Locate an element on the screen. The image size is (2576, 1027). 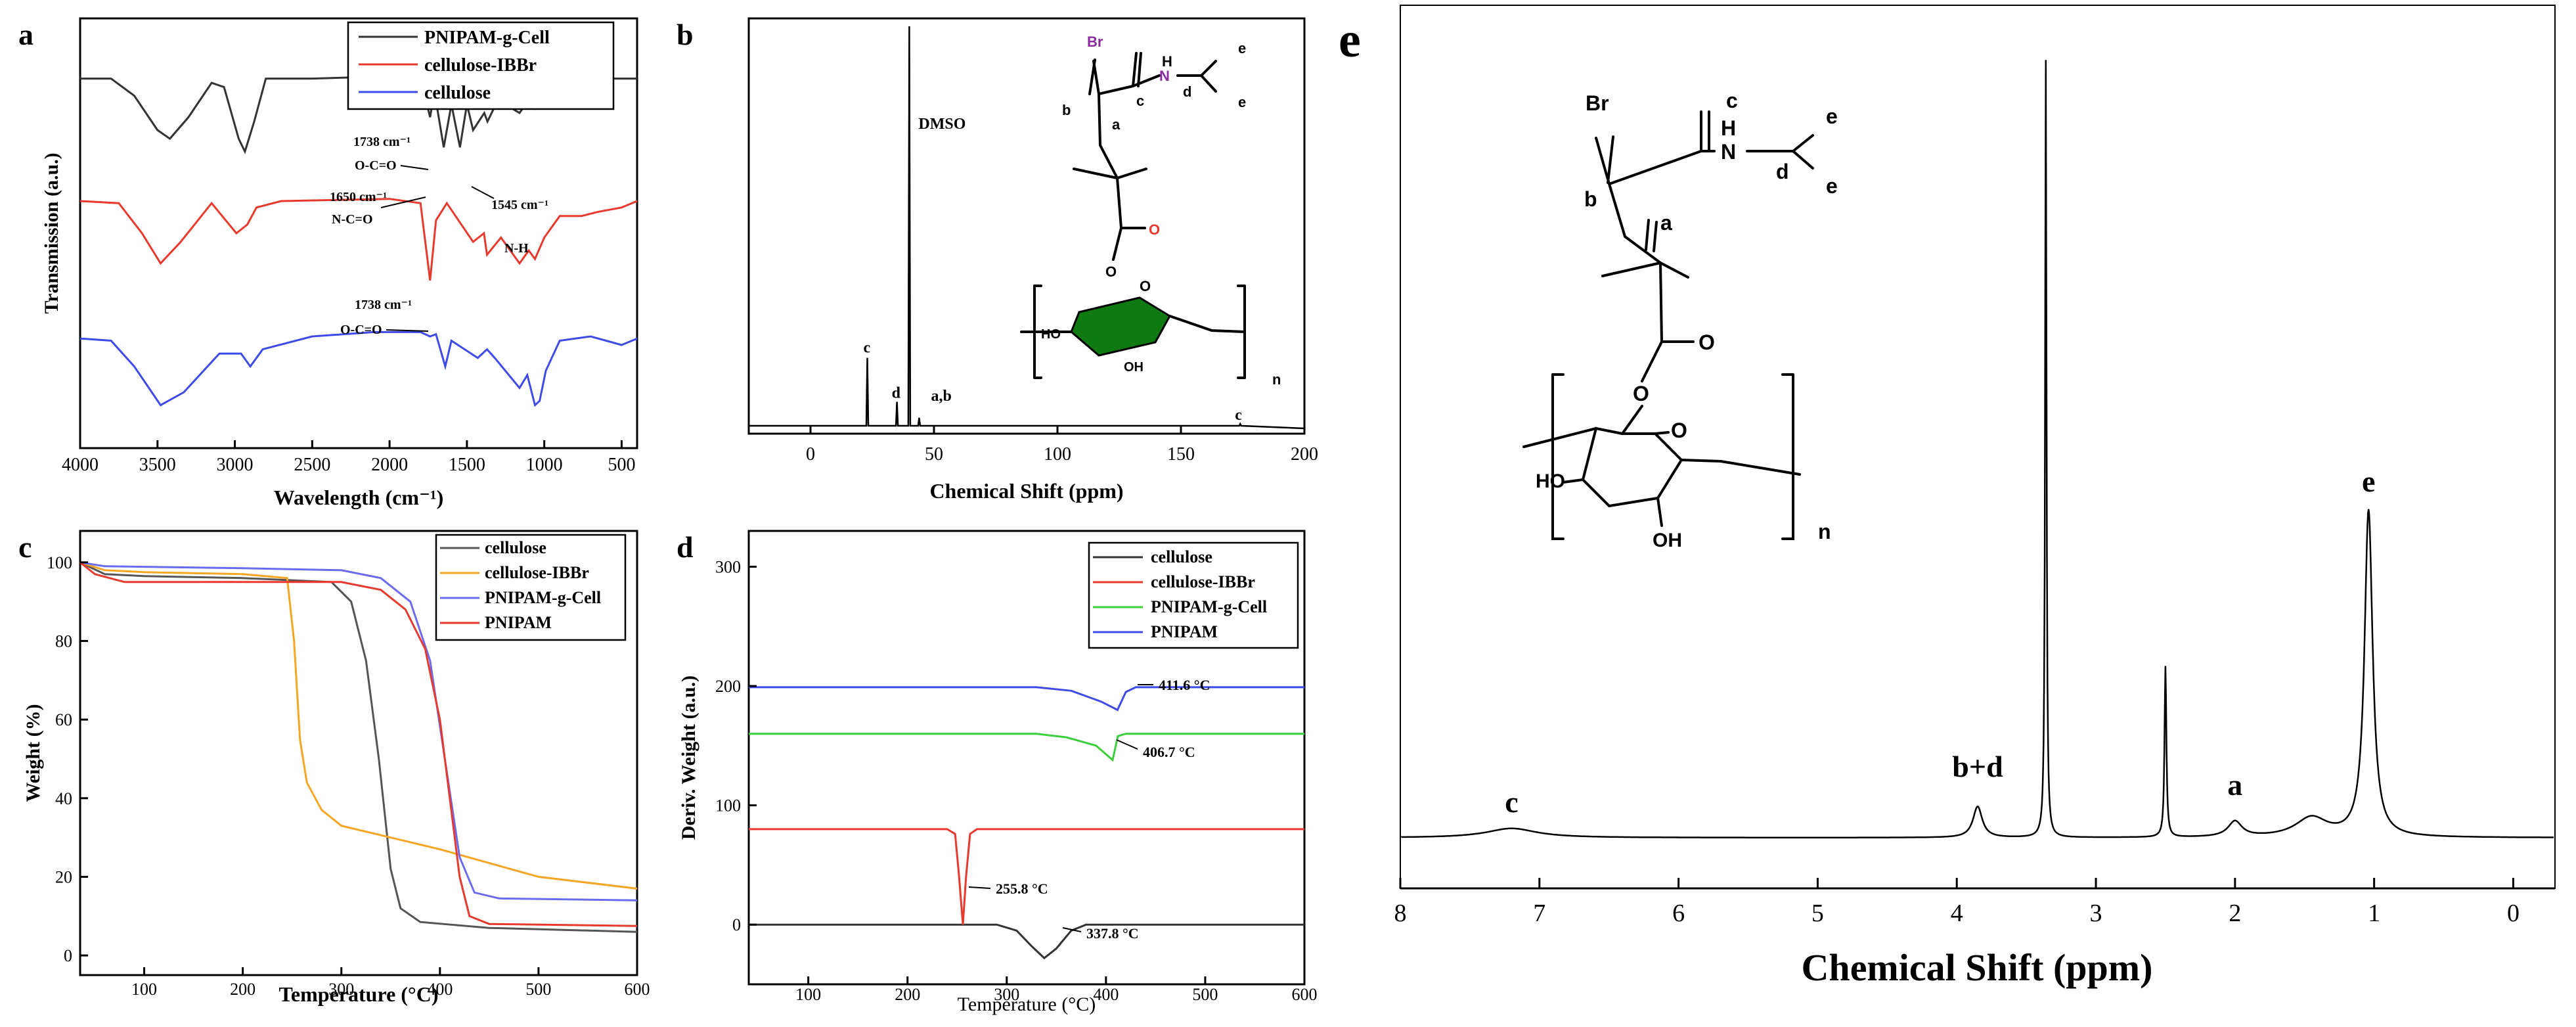
y-tick-label: 200 is located at coordinates (728, 686).